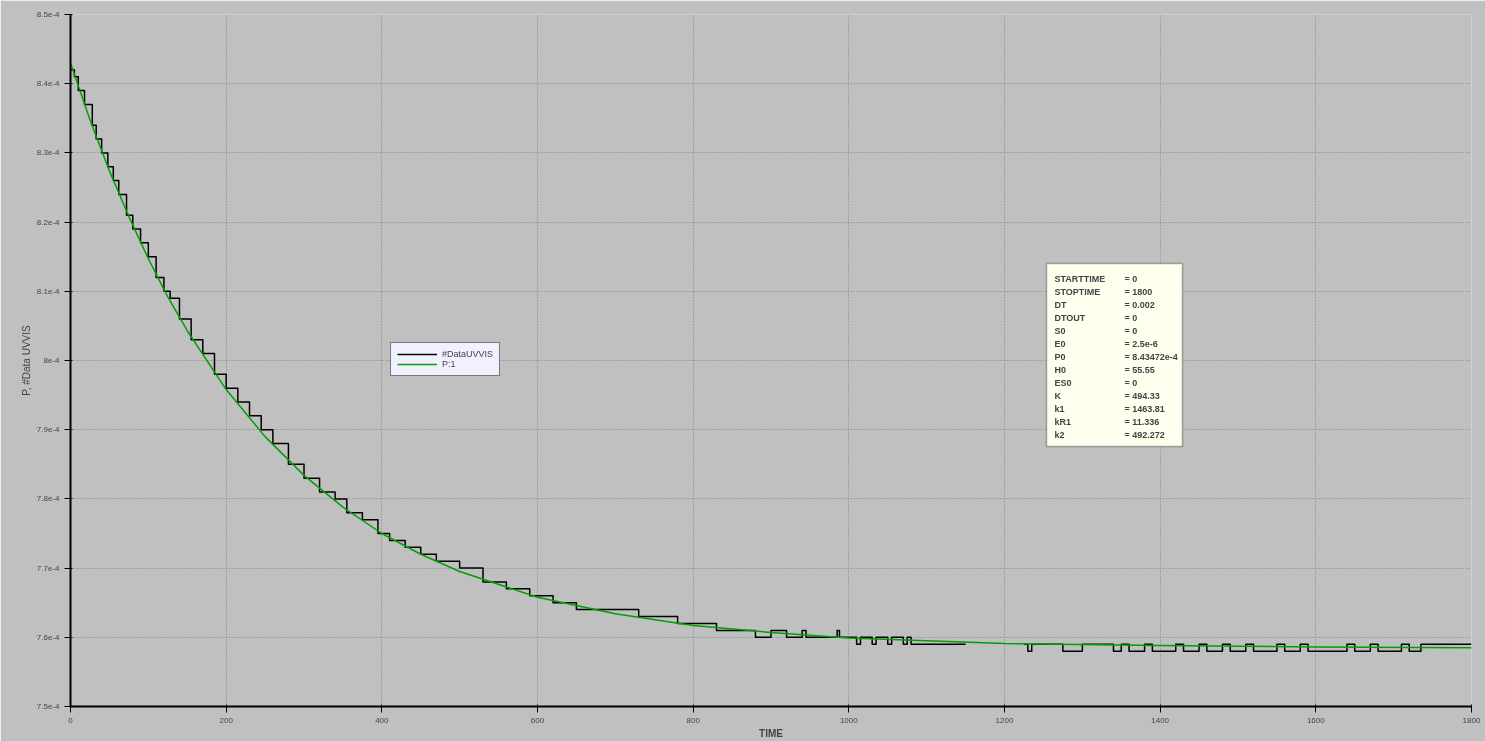  What do you see at coordinates (1096, 317) in the screenshot?
I see `text: DTOUT = 0` at bounding box center [1096, 317].